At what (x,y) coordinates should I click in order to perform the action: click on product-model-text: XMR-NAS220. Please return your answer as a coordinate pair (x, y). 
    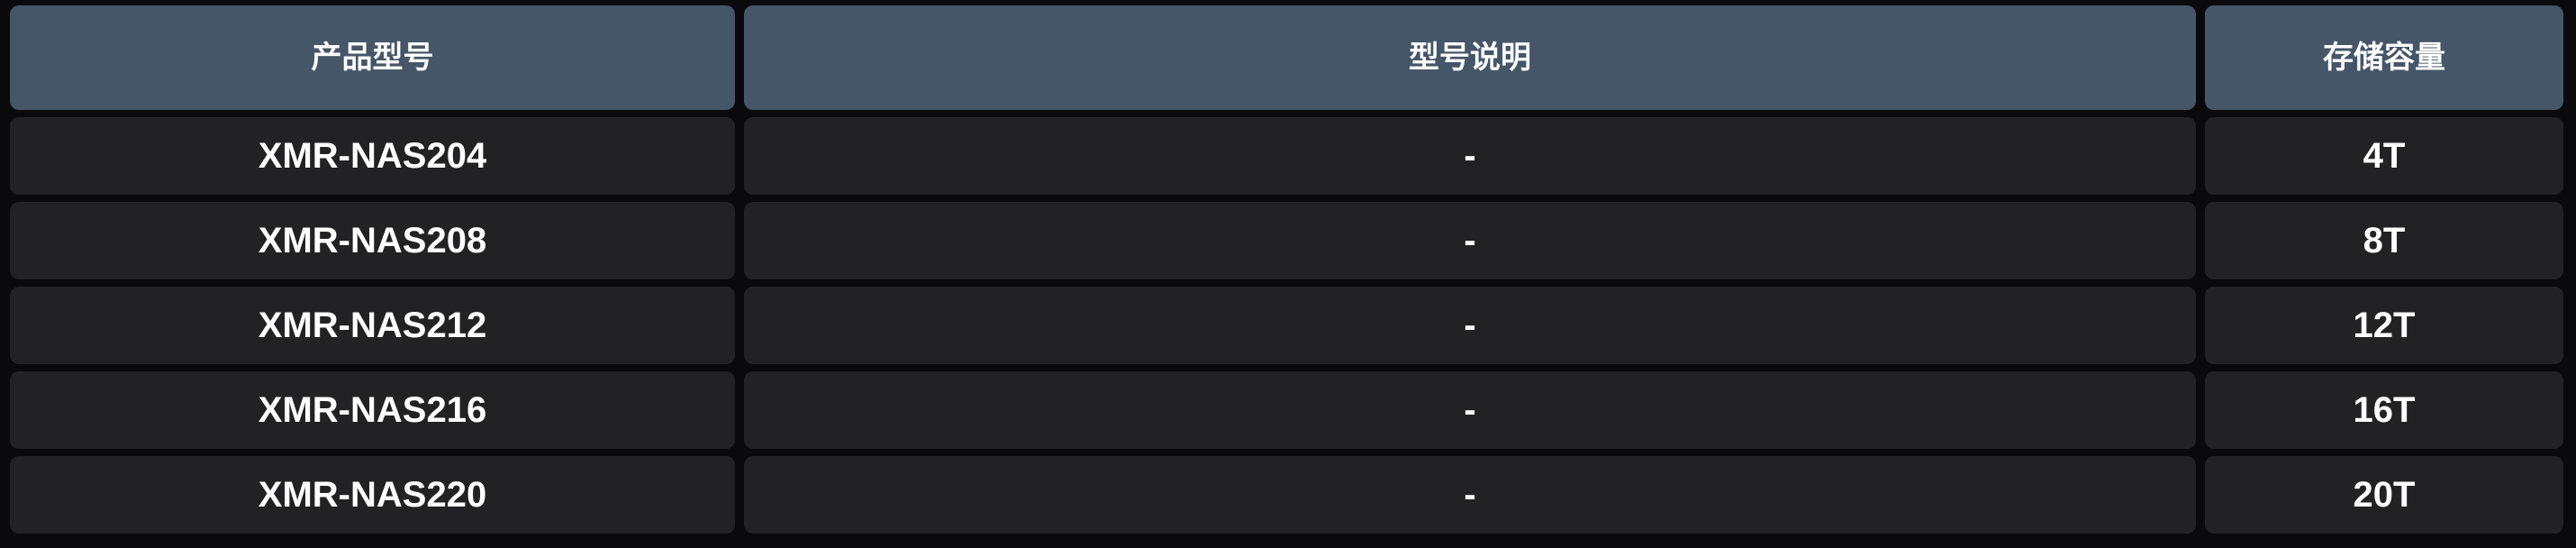
    Looking at the image, I should click on (372, 495).